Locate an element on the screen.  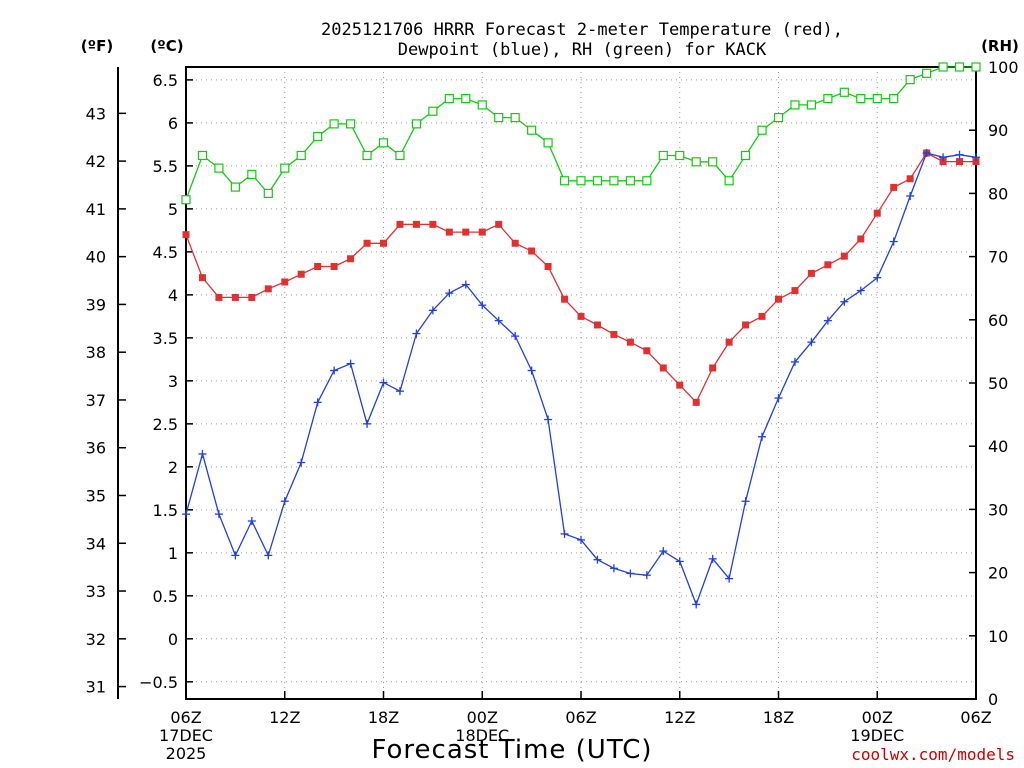
celsius-tick-label: 1 is located at coordinates (173, 553).